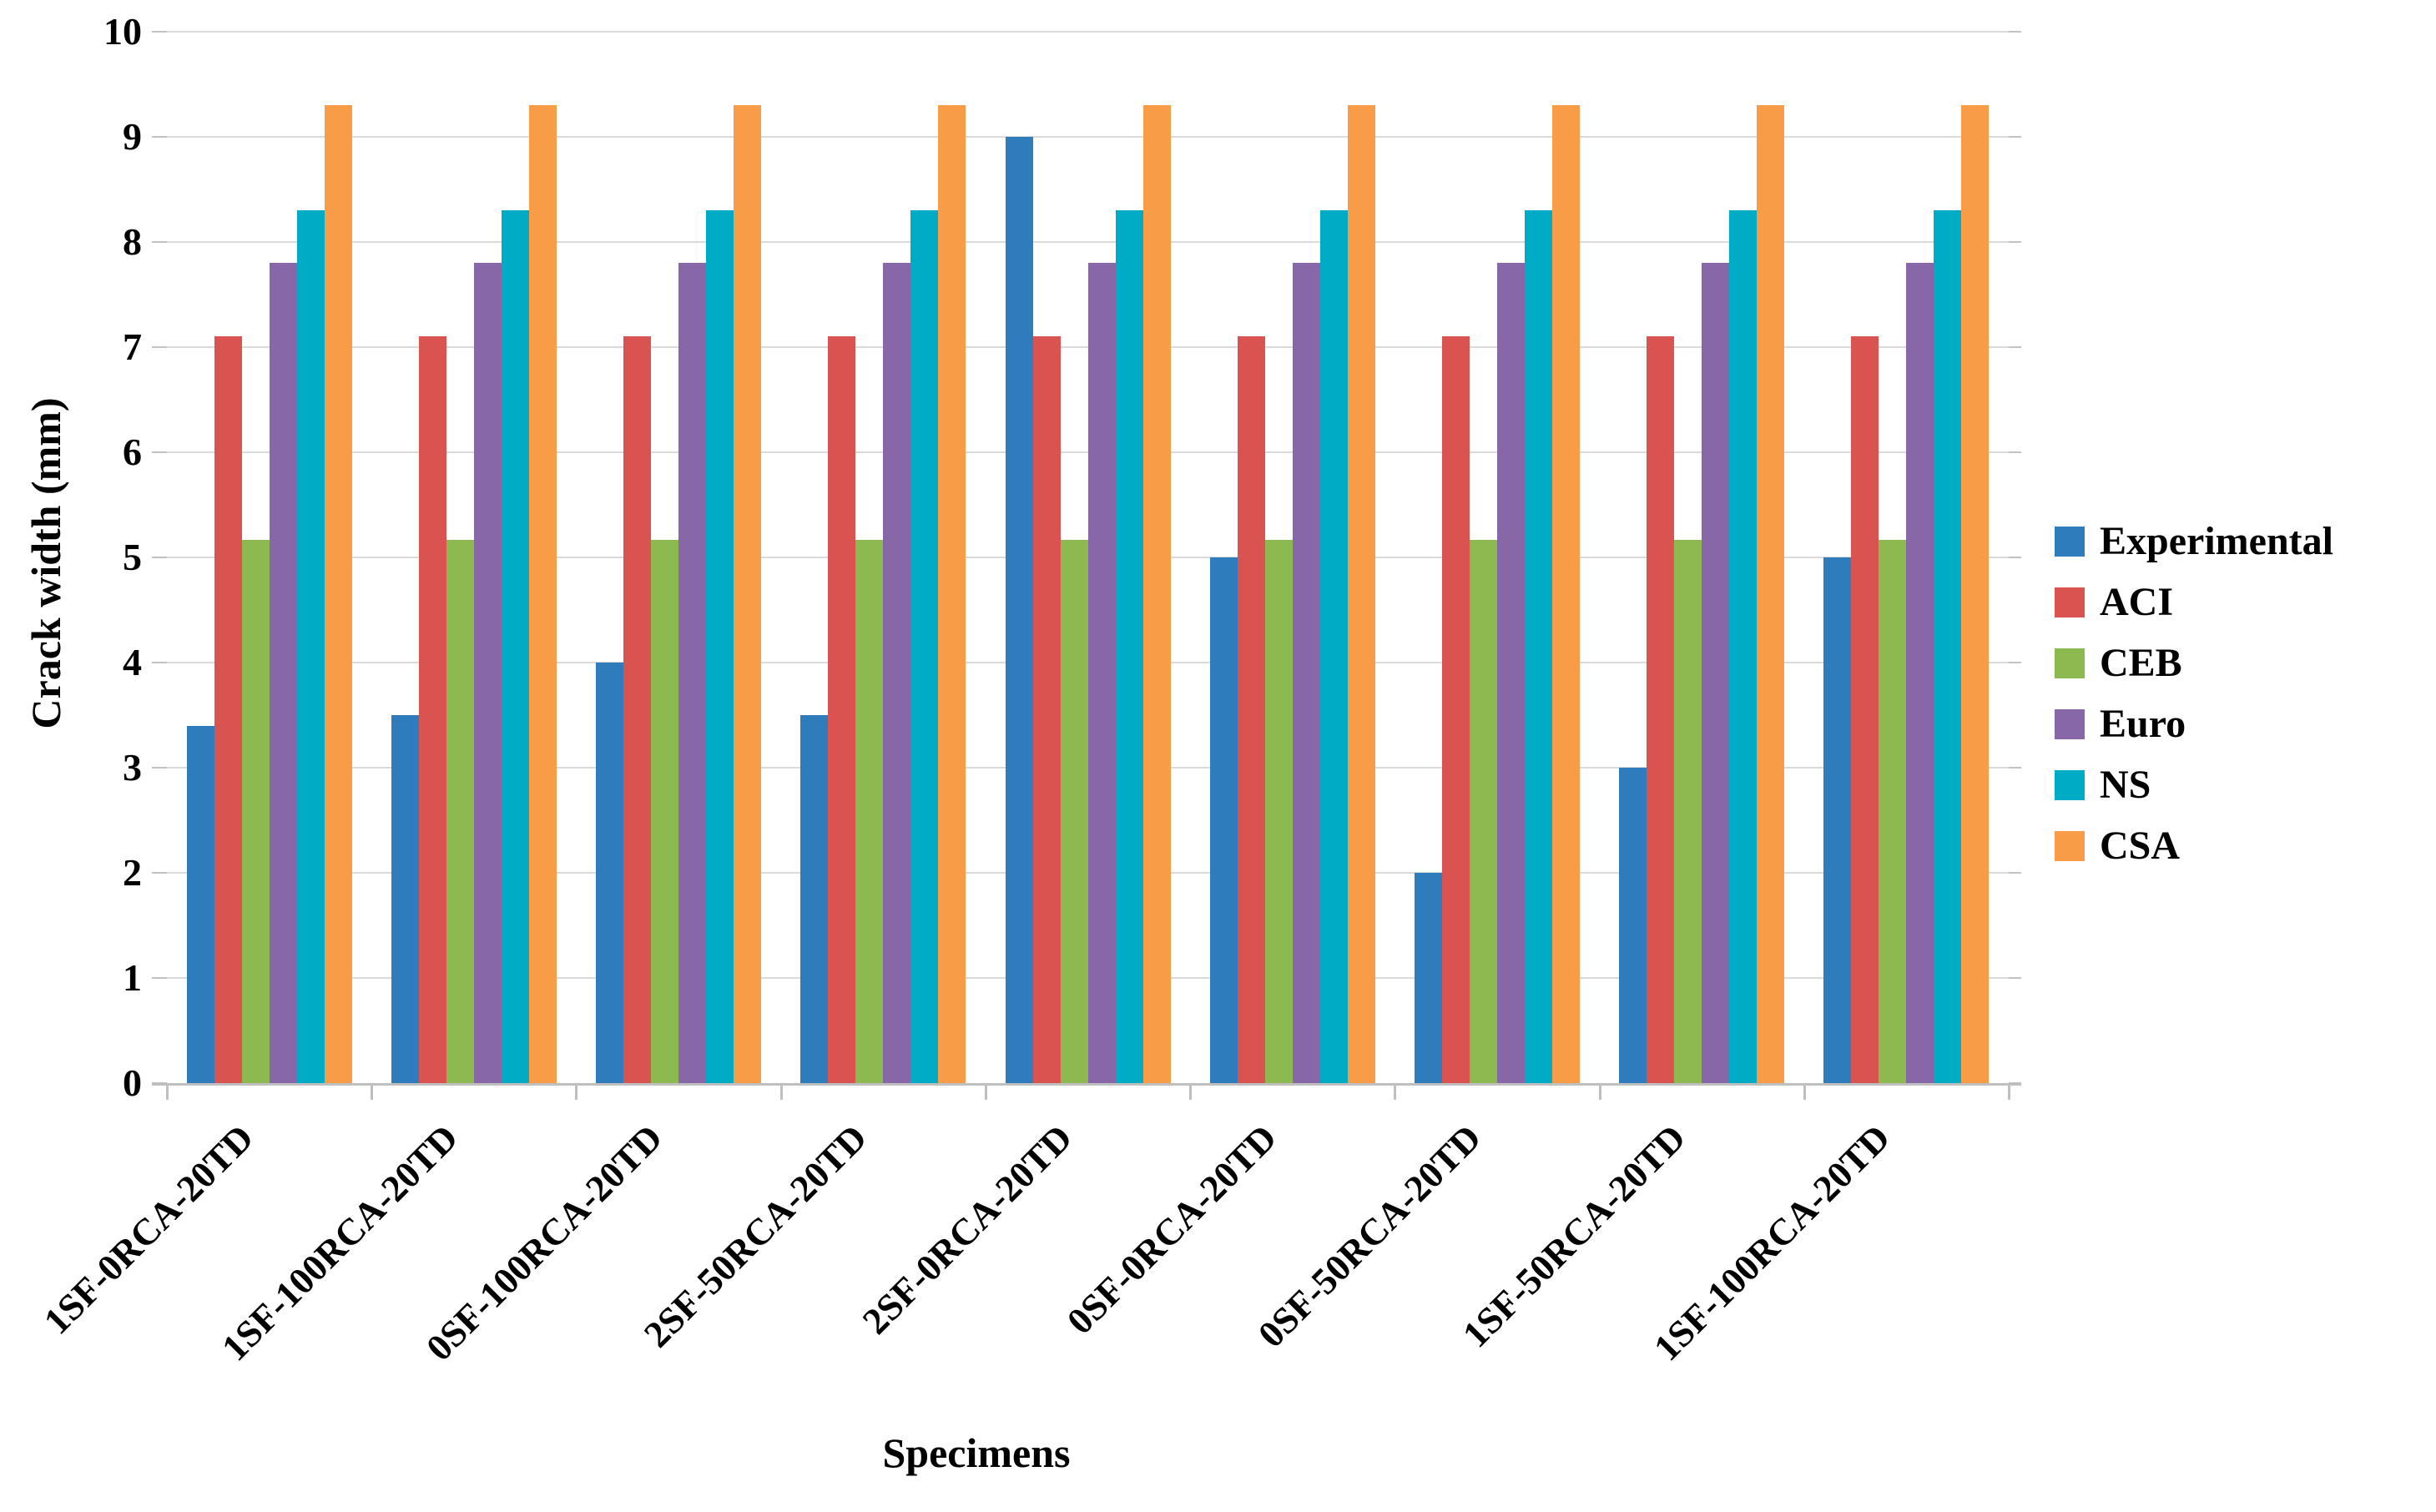  Describe the element at coordinates (228, 709) in the screenshot. I see `bar-ACI-1SF-0RCA-20TD` at that location.